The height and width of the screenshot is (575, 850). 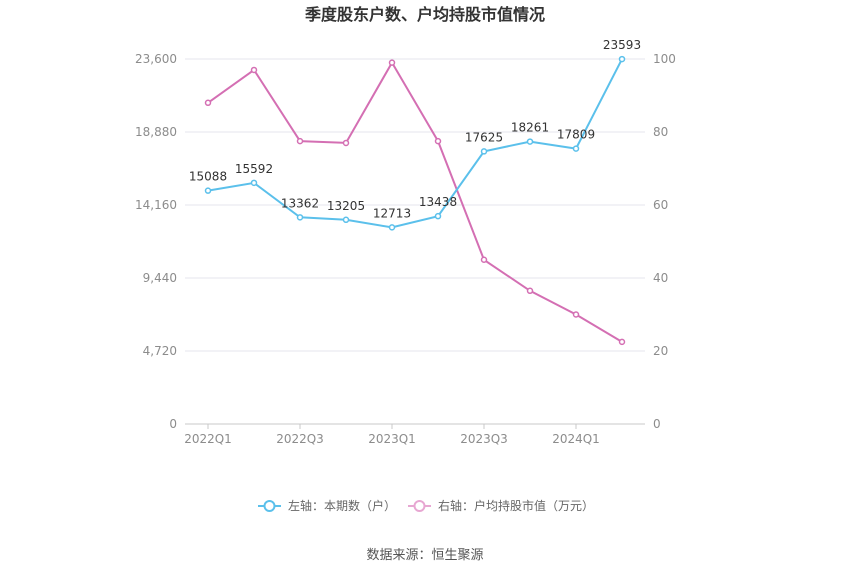 What do you see at coordinates (424, 14) in the screenshot?
I see `chart-title: 季度股东户数、户均持股市值情况` at bounding box center [424, 14].